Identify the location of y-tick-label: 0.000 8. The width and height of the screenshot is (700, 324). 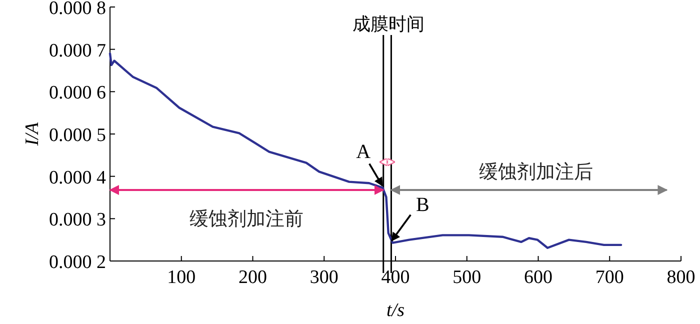
(77, 9).